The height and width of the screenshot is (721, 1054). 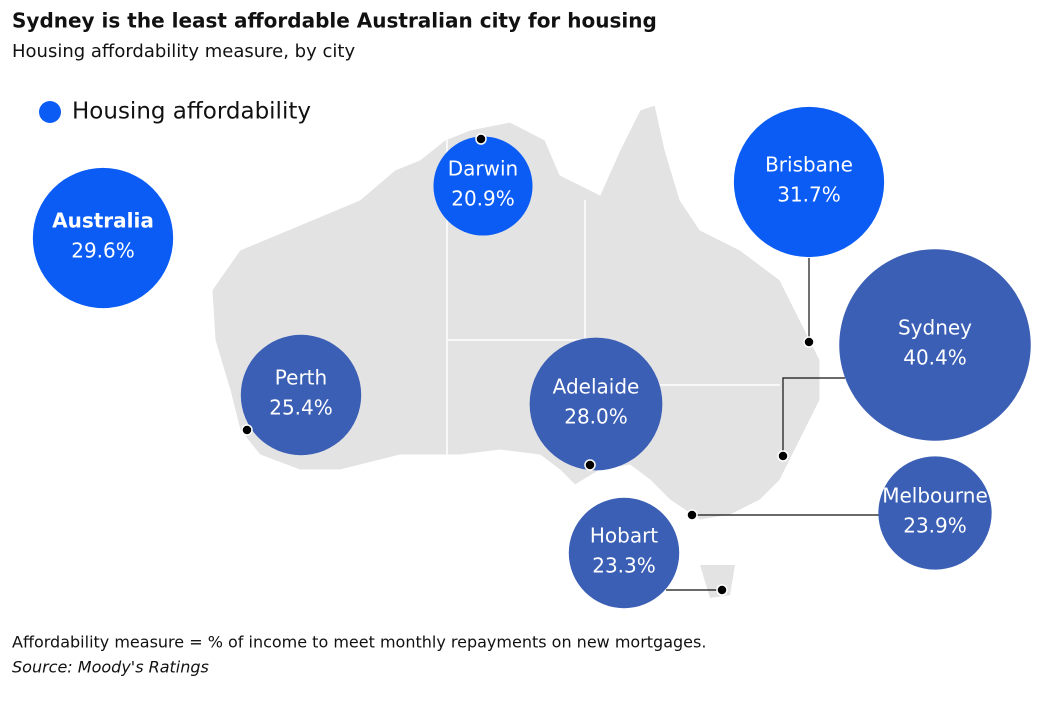 What do you see at coordinates (103, 251) in the screenshot?
I see `bubble-value: 29.6%` at bounding box center [103, 251].